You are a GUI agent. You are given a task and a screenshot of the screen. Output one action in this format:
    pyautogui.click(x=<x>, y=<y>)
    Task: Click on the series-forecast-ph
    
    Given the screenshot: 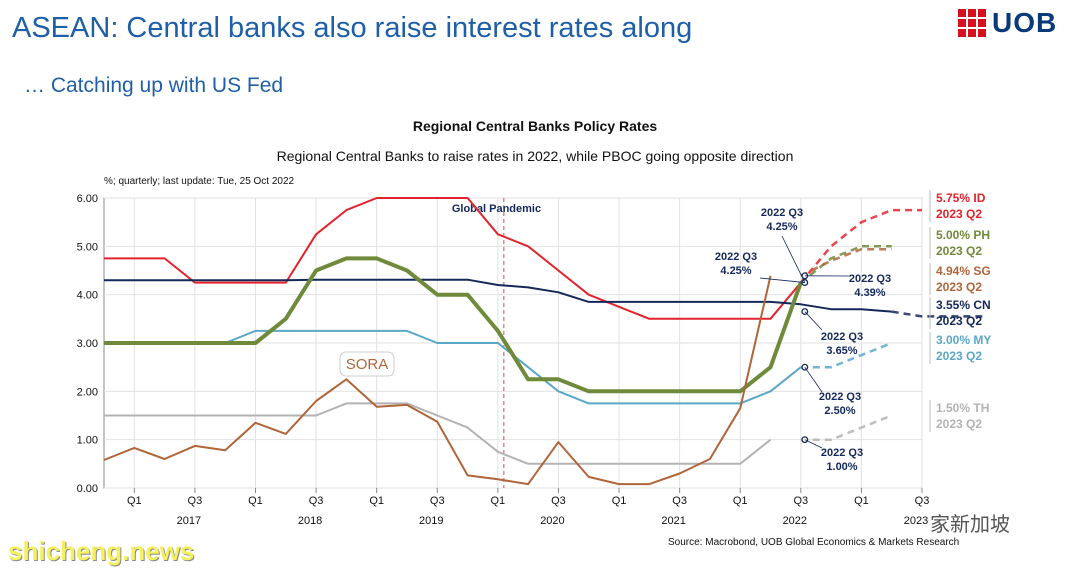 What is the action you would take?
    pyautogui.click(x=846, y=264)
    